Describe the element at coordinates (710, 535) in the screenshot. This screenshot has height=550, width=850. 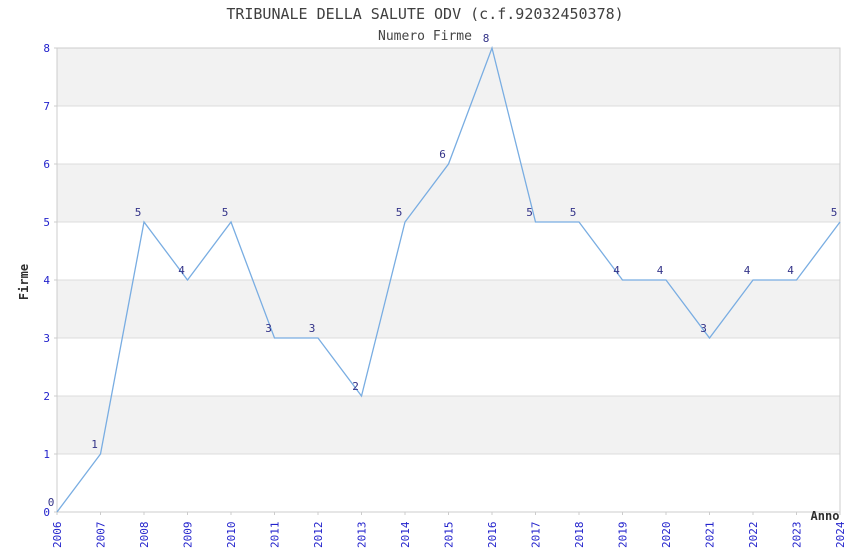
I see `x-tick-label: 2021` at that location.